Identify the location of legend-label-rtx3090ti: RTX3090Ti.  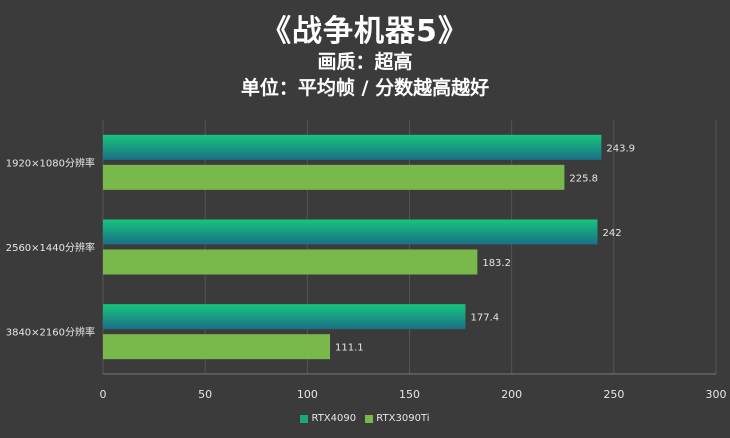
(403, 418).